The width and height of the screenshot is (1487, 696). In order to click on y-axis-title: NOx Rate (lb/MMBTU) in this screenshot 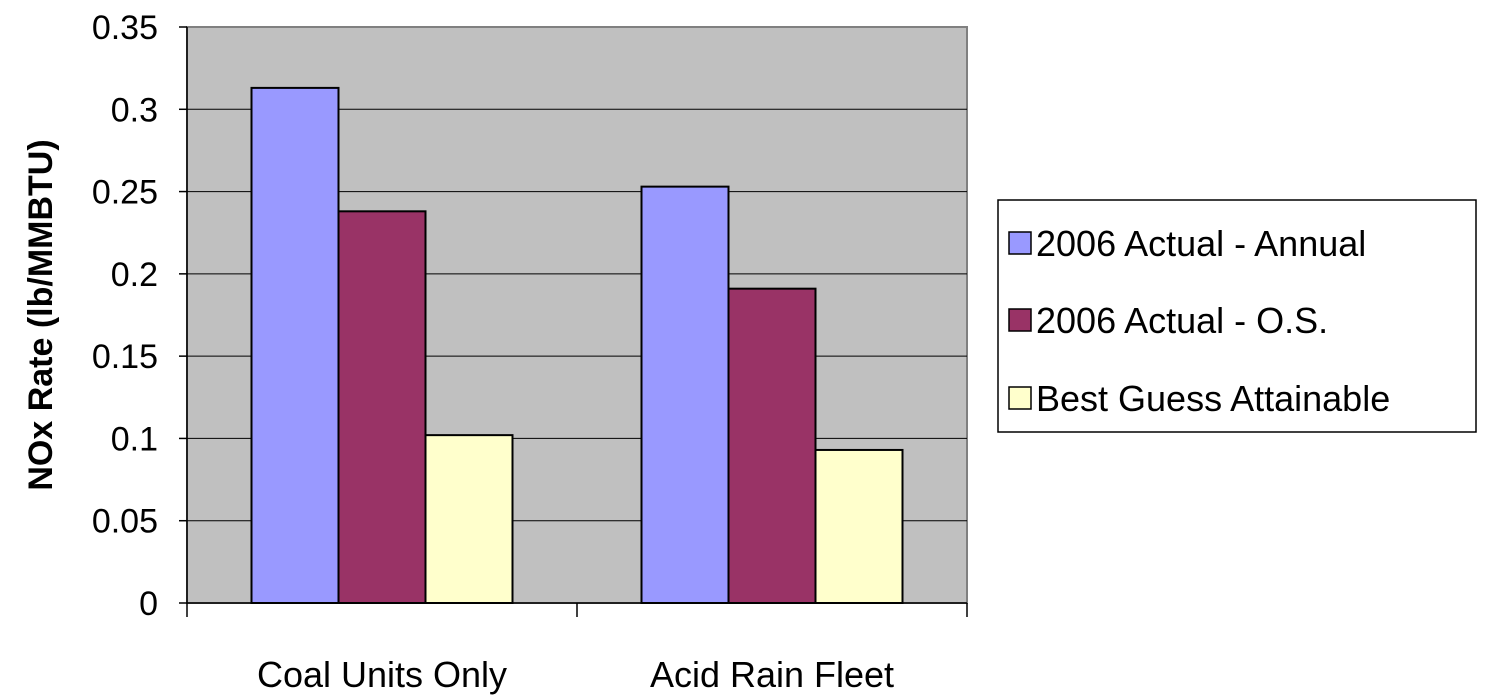, I will do `click(41, 314)`.